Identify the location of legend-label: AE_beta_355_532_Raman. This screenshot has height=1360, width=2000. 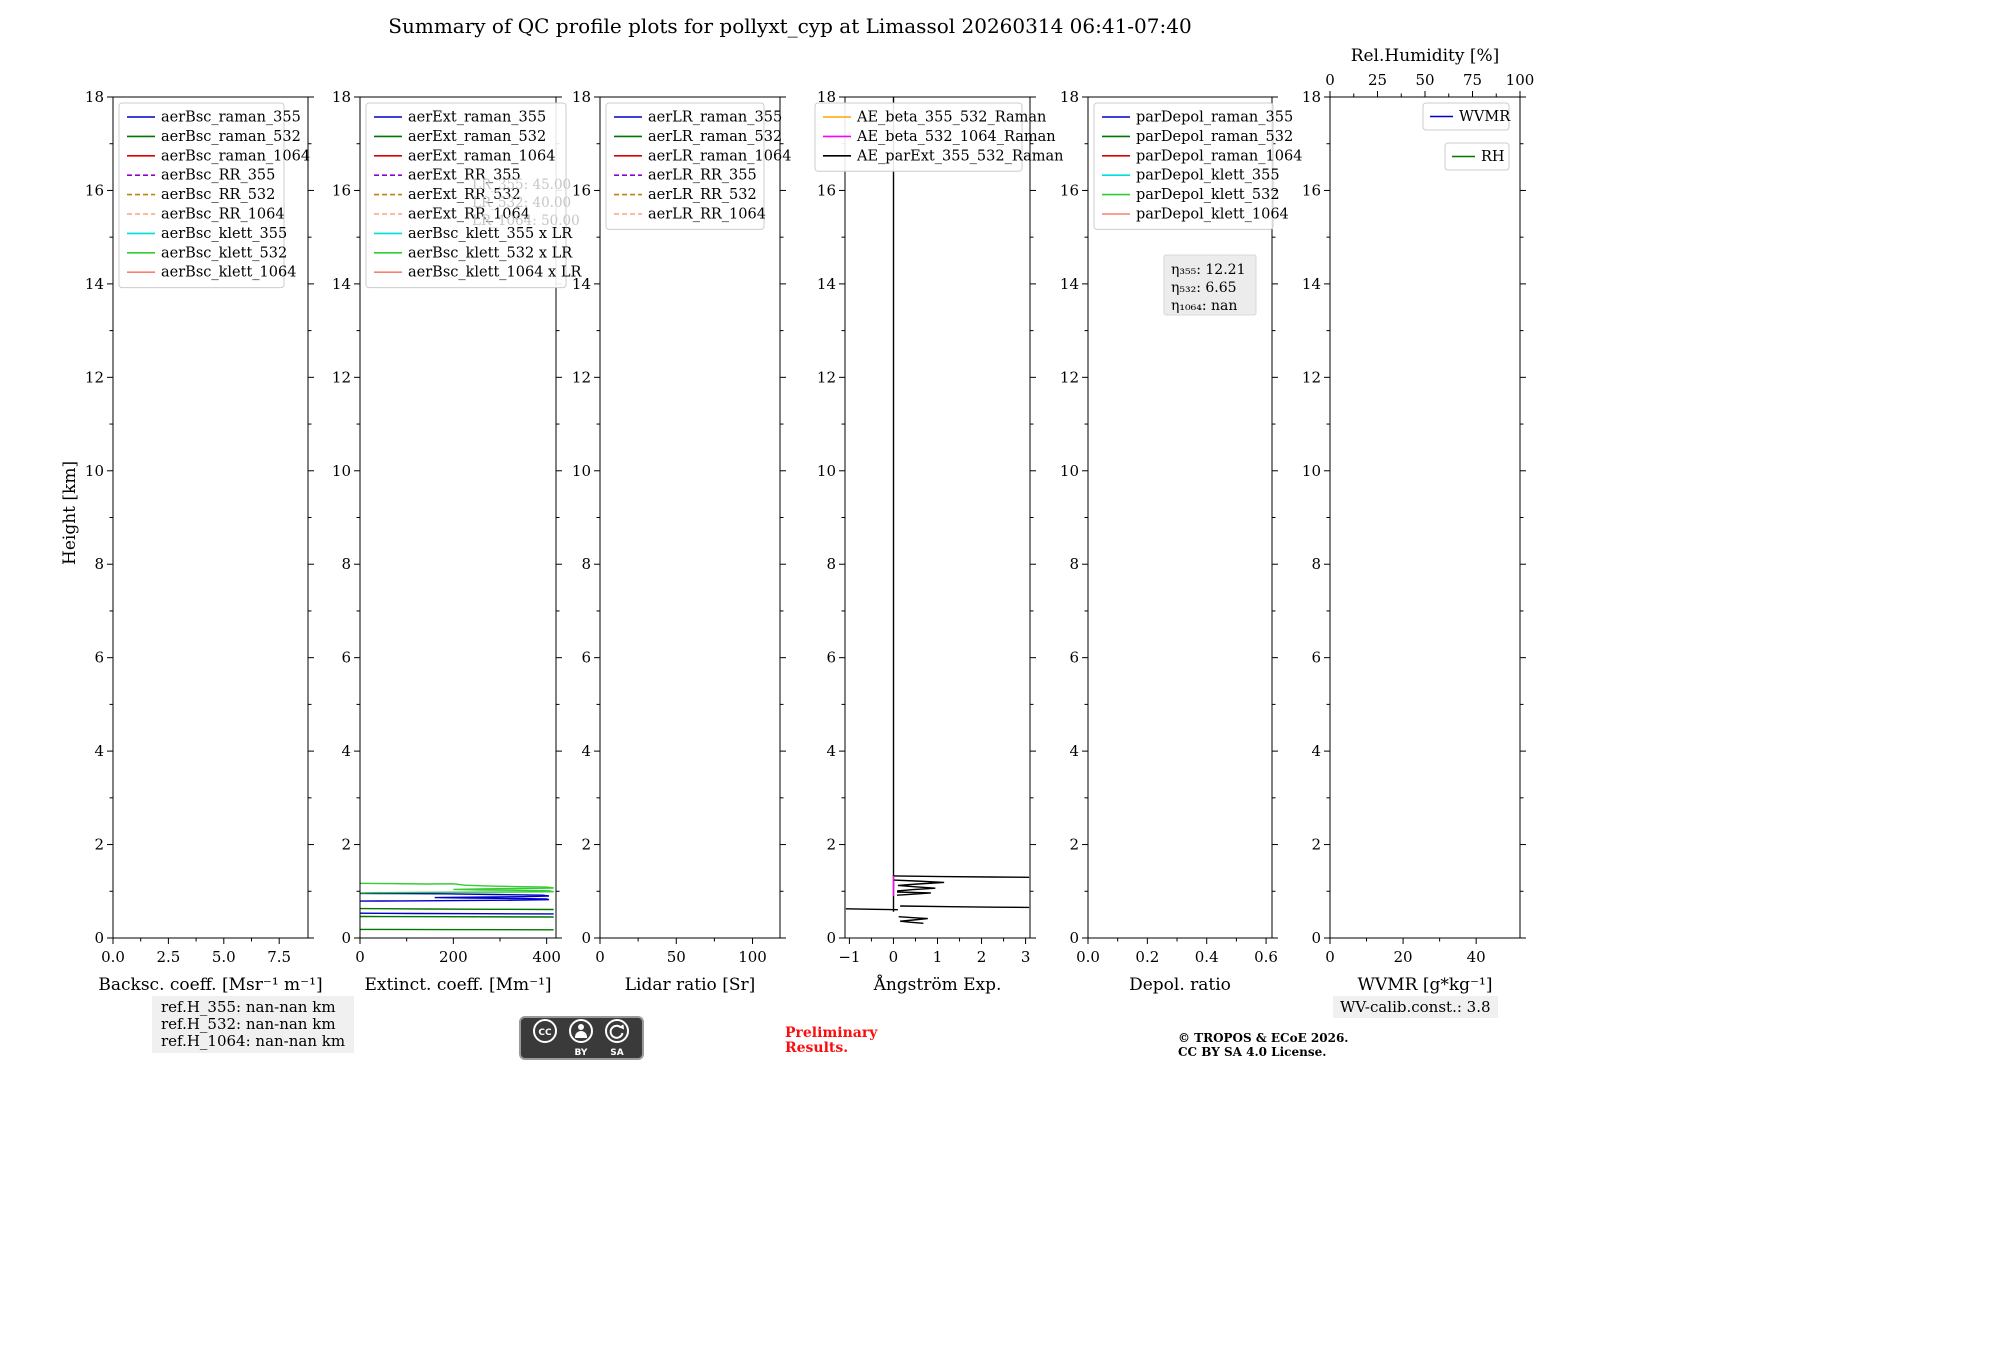
(951, 118).